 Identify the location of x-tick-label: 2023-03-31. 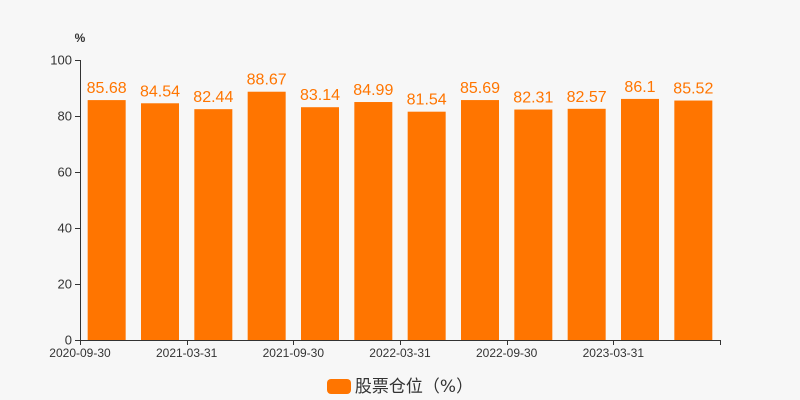
(614, 353).